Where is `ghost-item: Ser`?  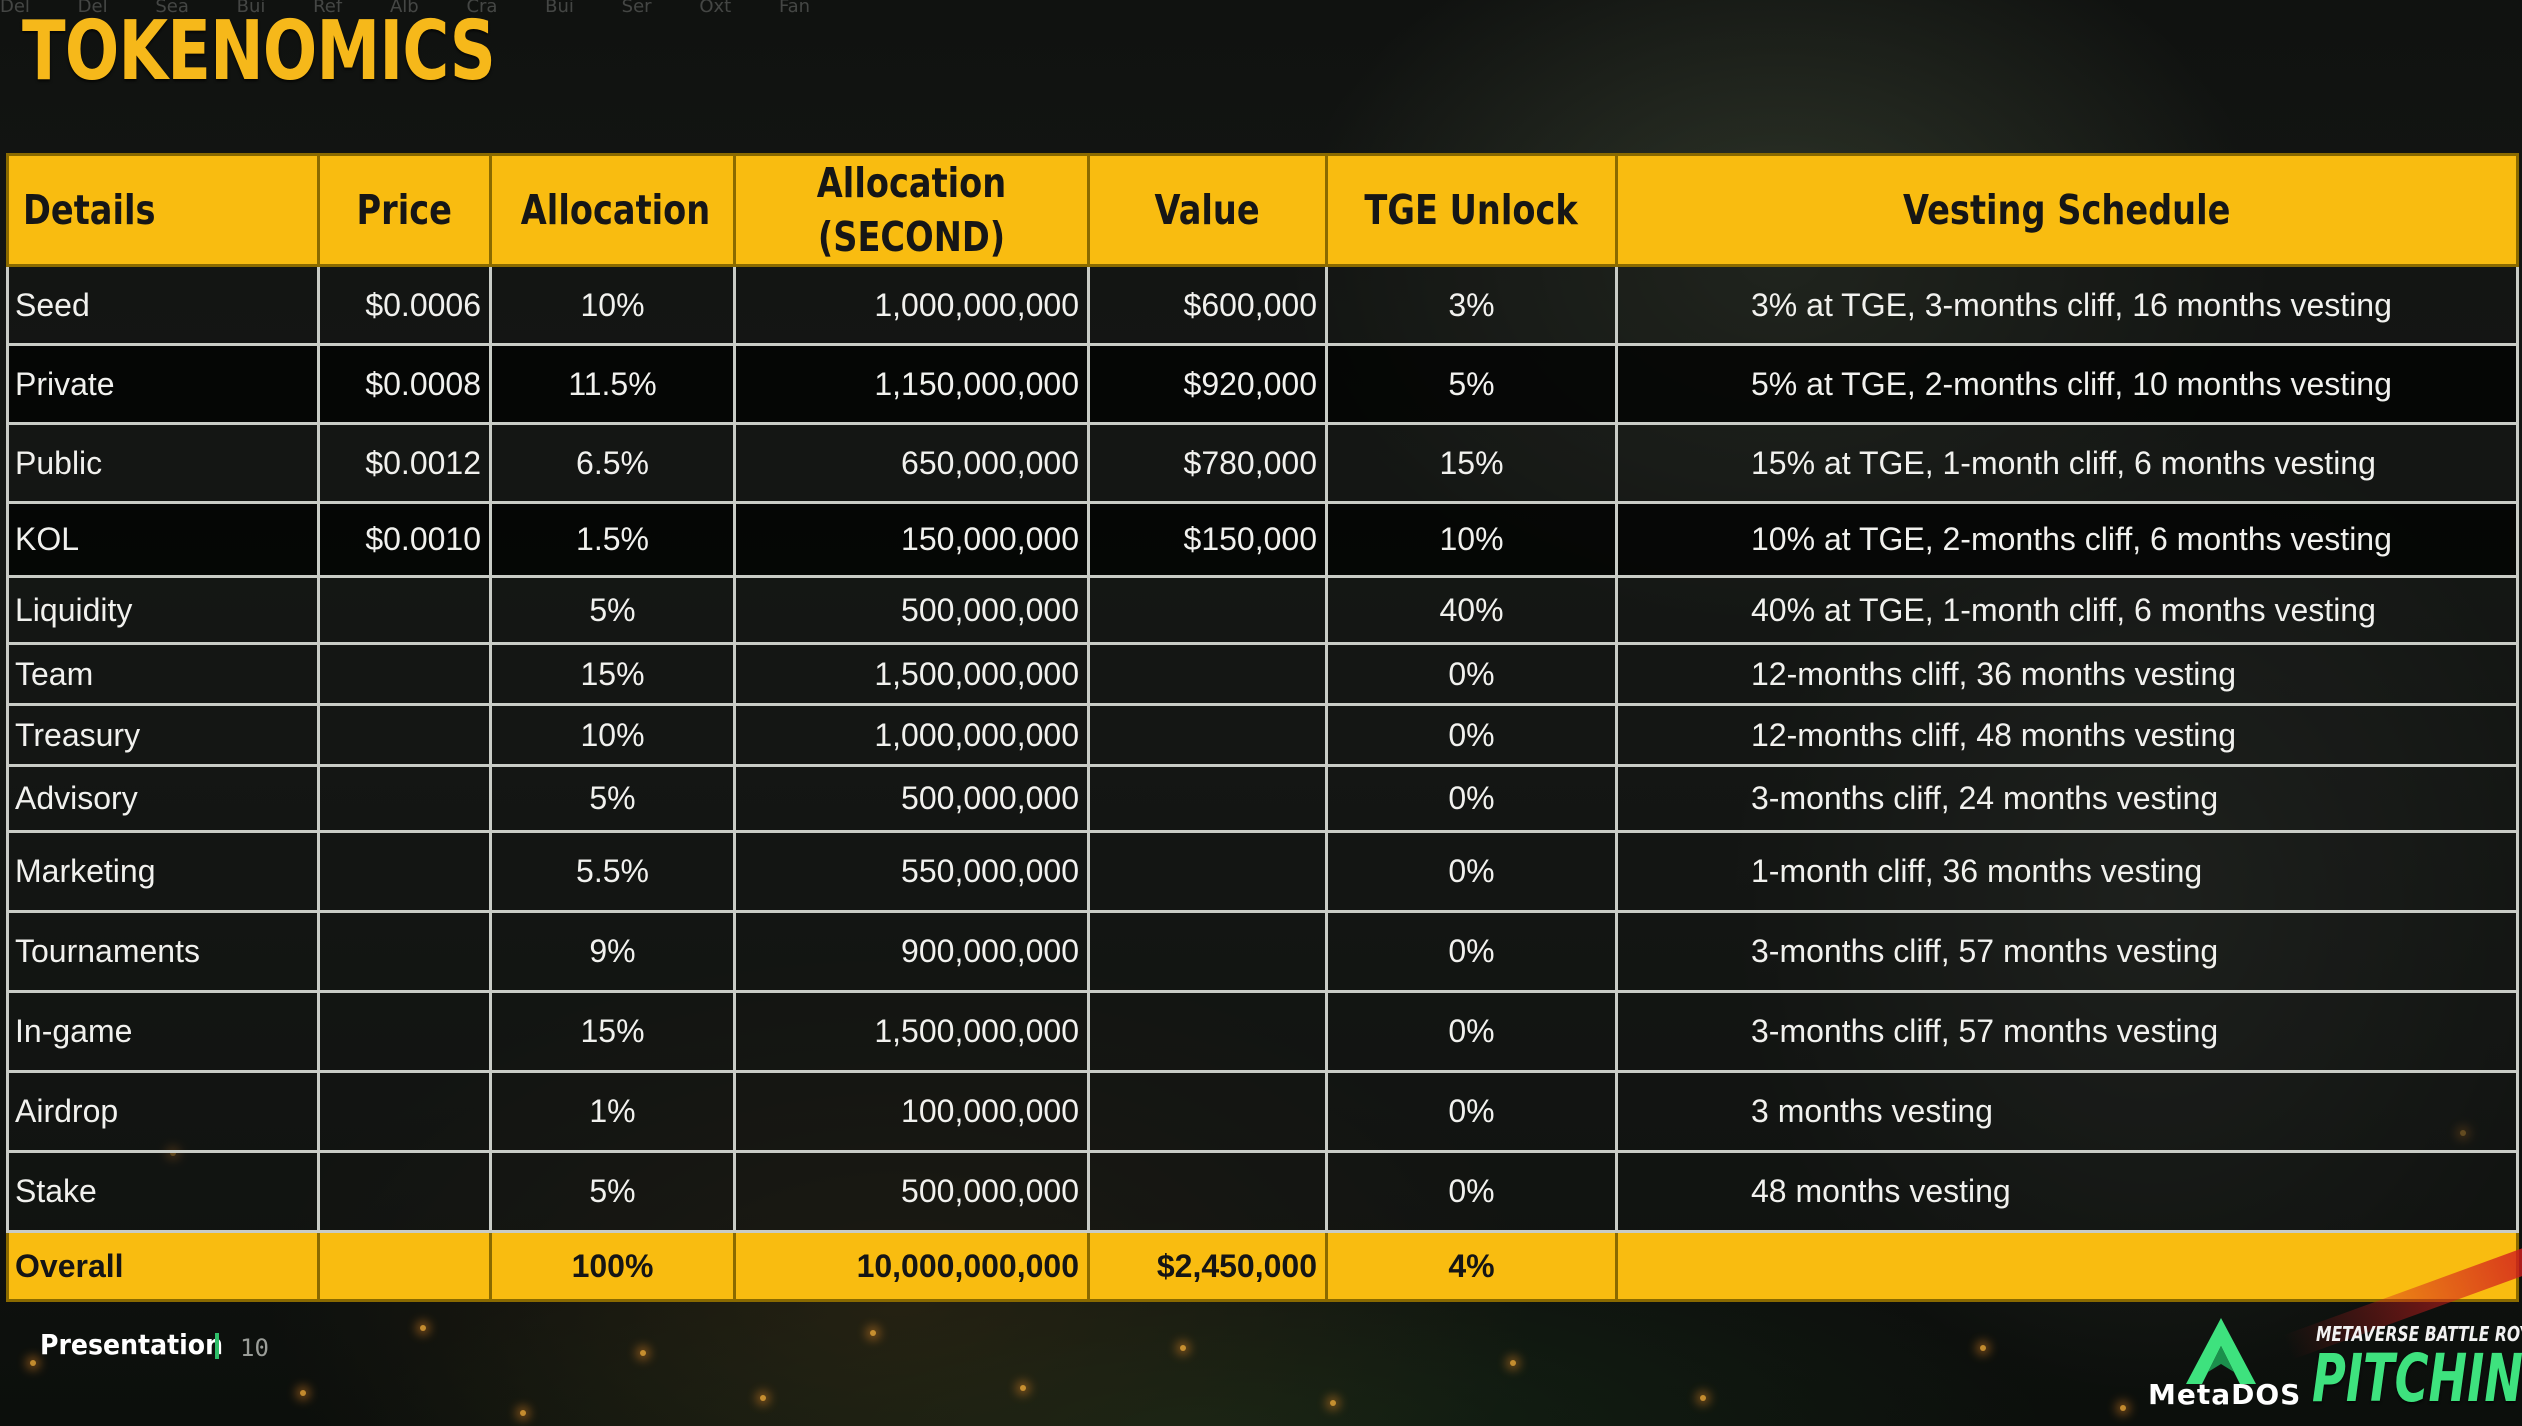 ghost-item: Ser is located at coordinates (636, 8).